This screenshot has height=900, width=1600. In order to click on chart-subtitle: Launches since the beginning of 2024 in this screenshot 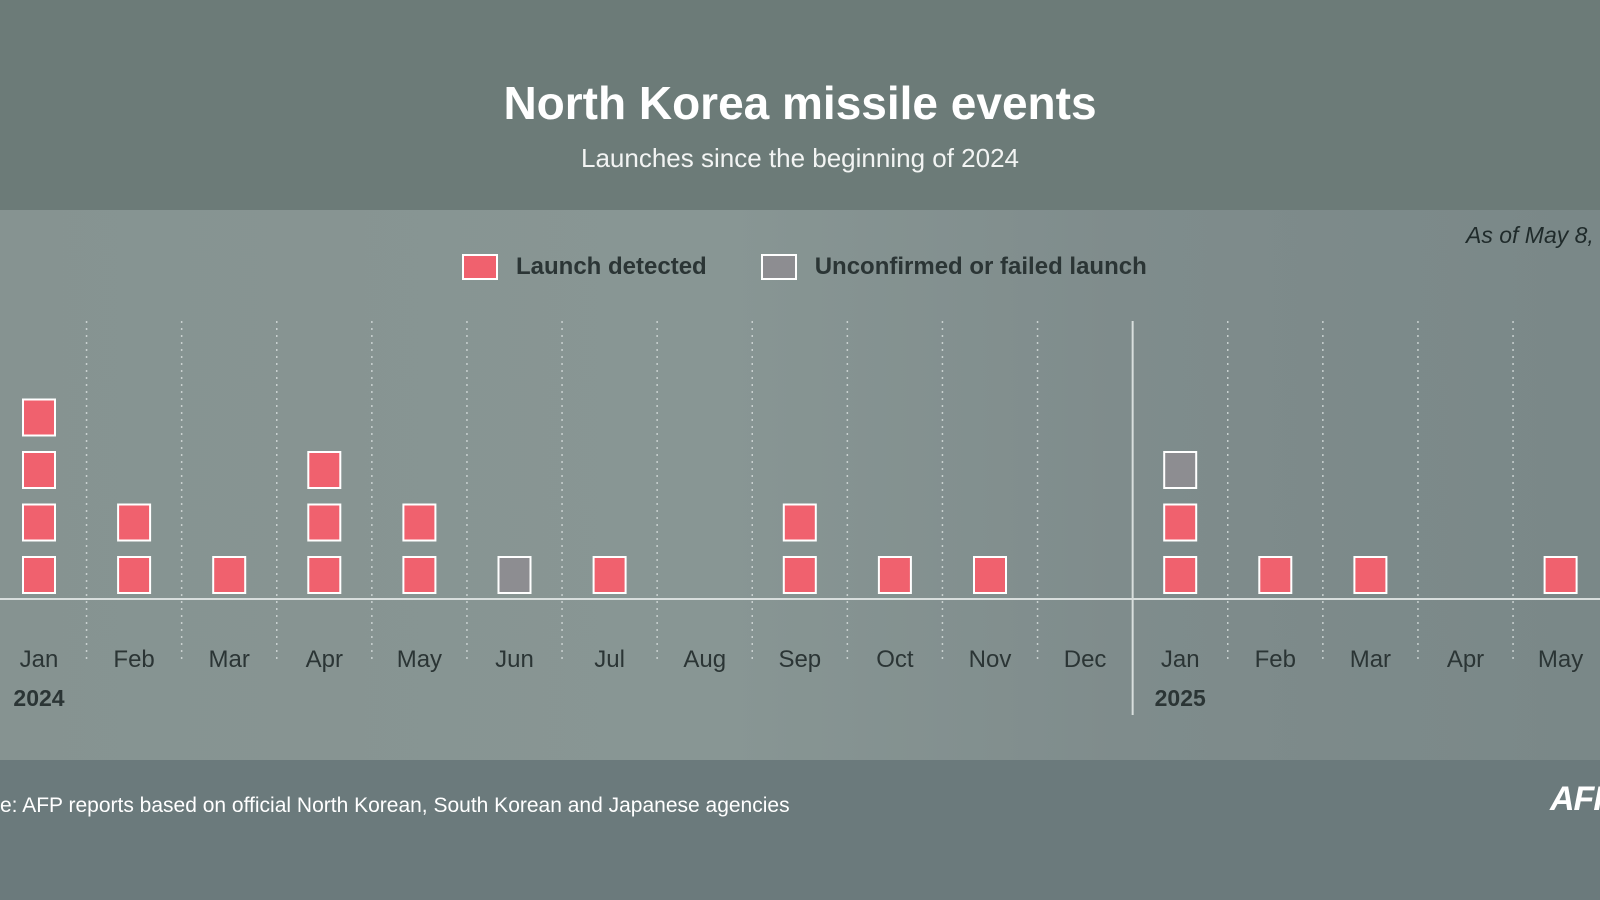, I will do `click(799, 158)`.